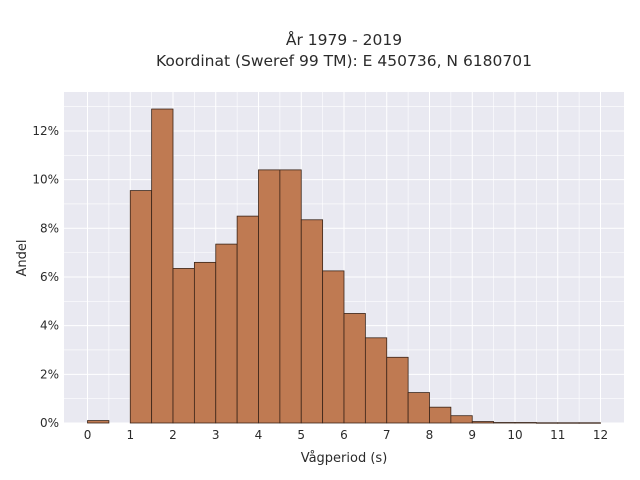 Image resolution: width=640 pixels, height=480 pixels. I want to click on y-tick-label: 4%, so click(49, 326).